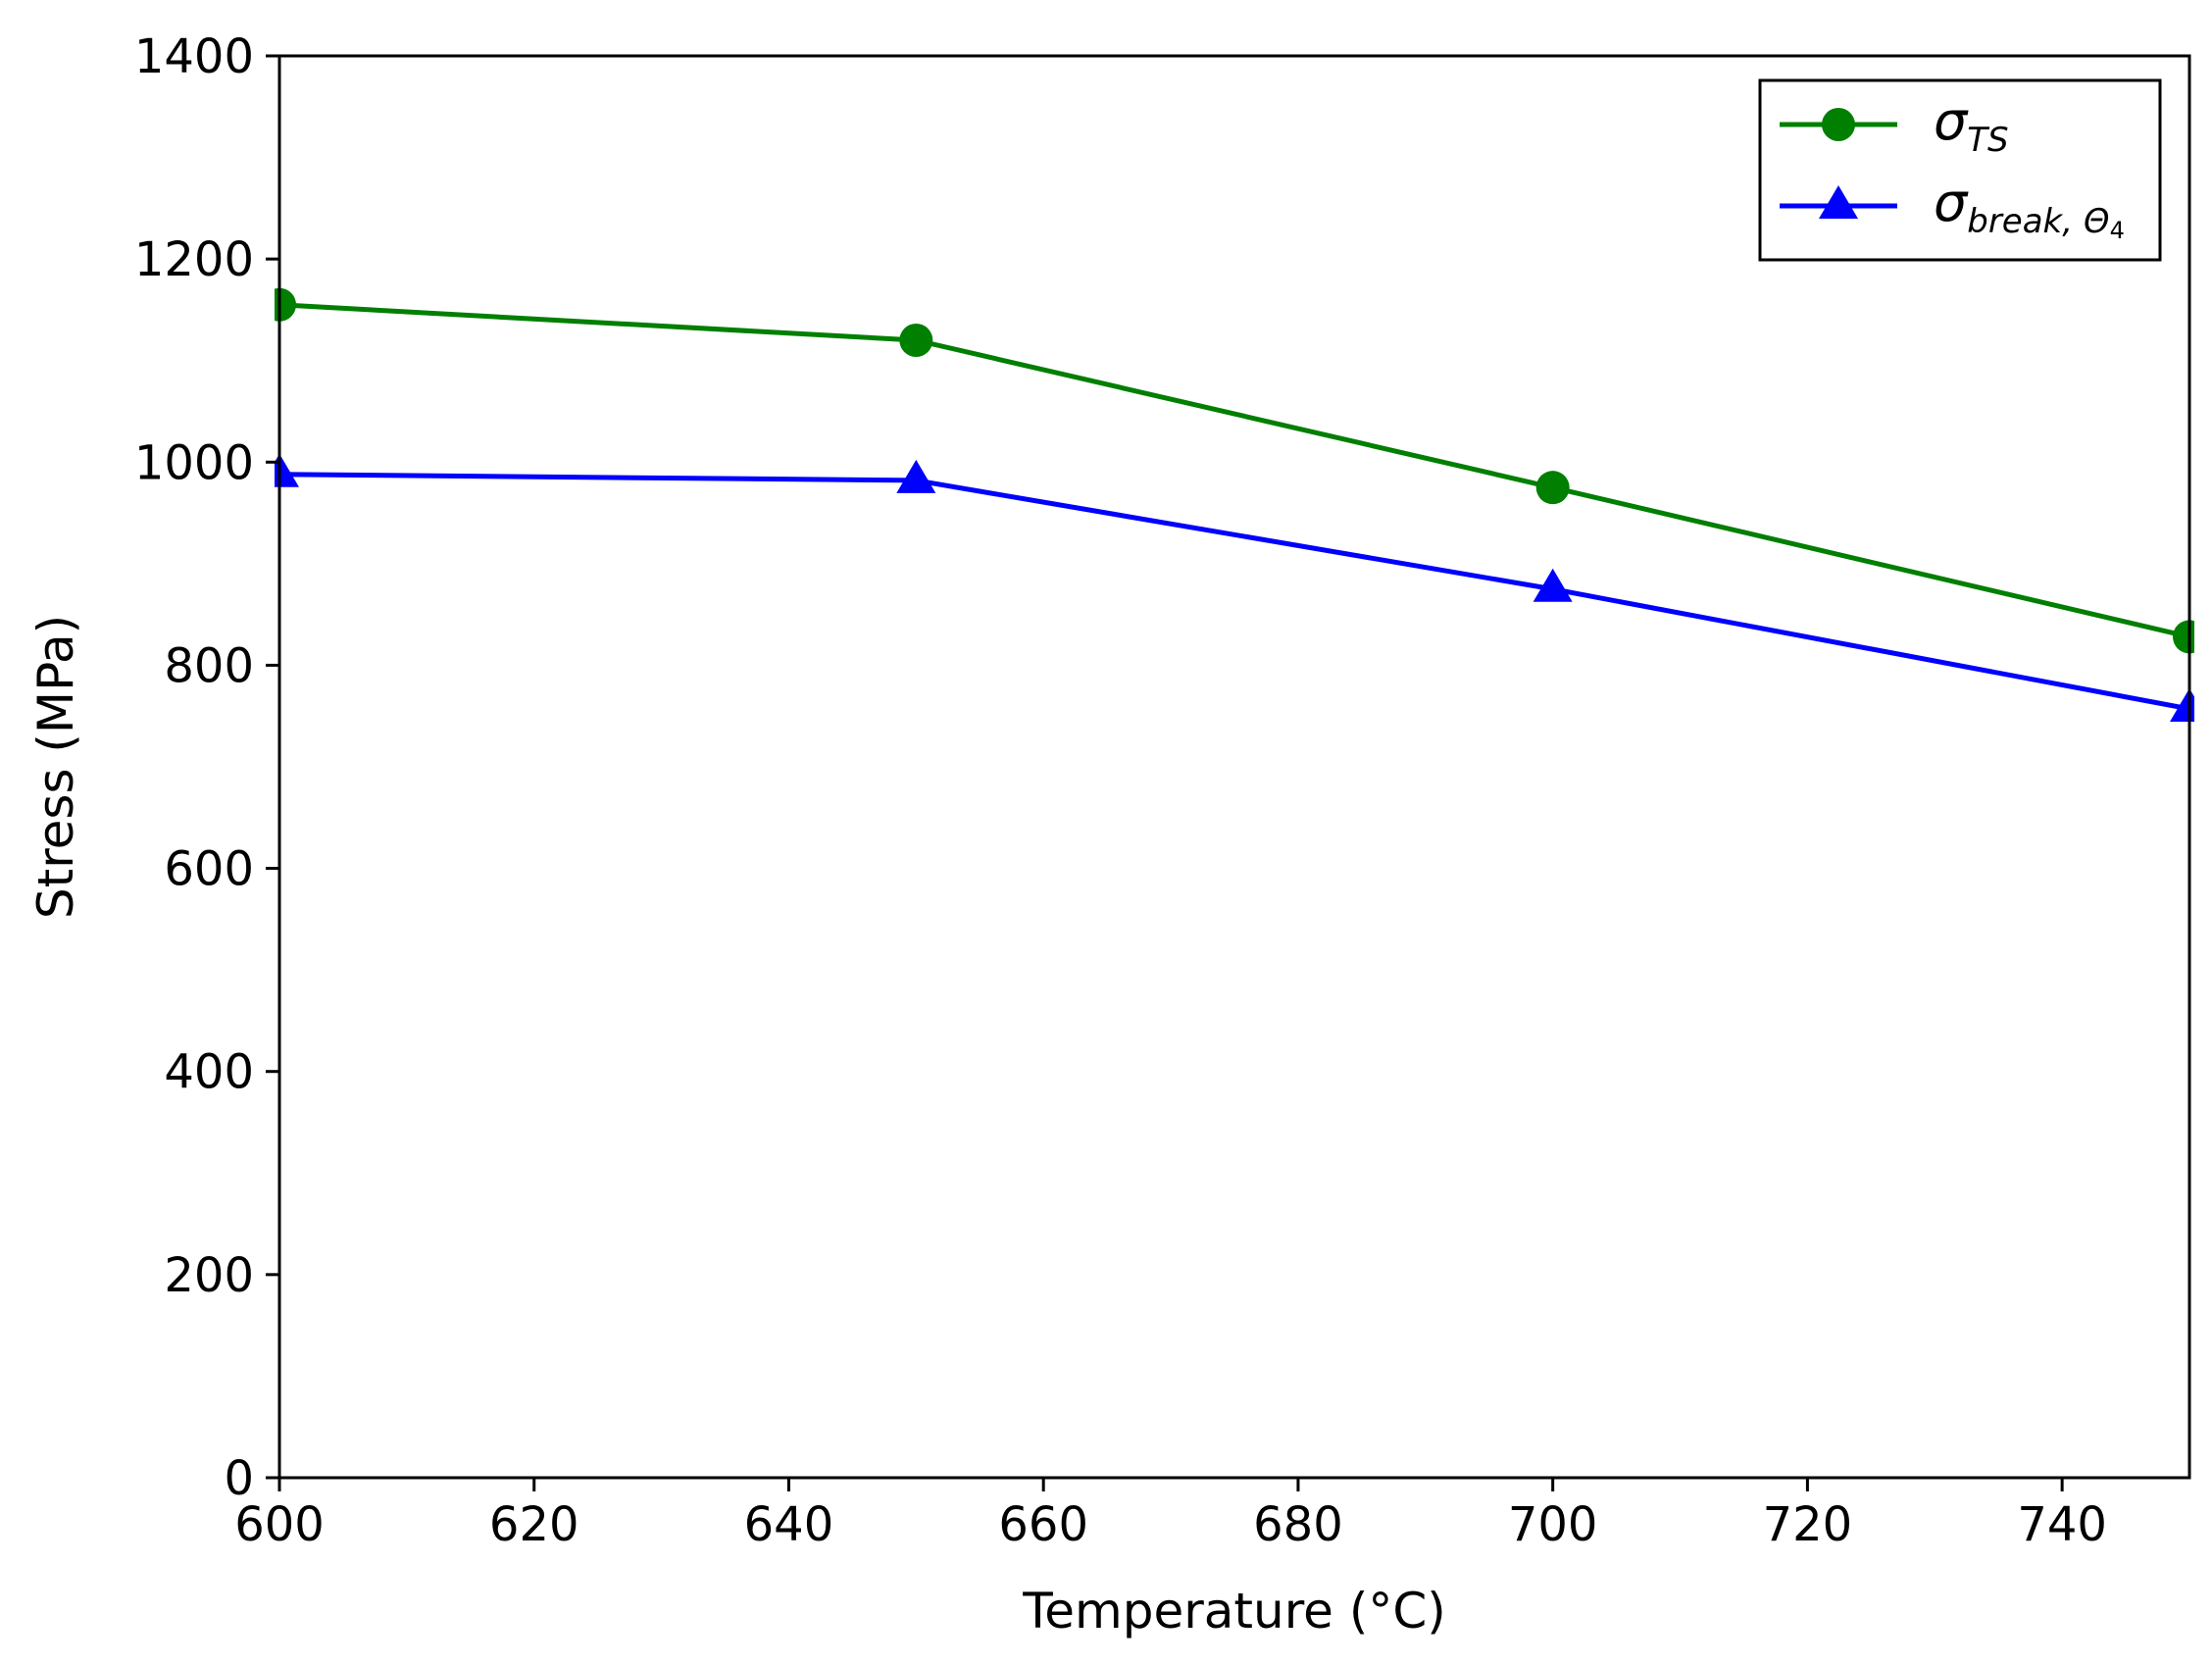 This screenshot has width=2212, height=1665. I want to click on y-tick-label: 600, so click(209, 869).